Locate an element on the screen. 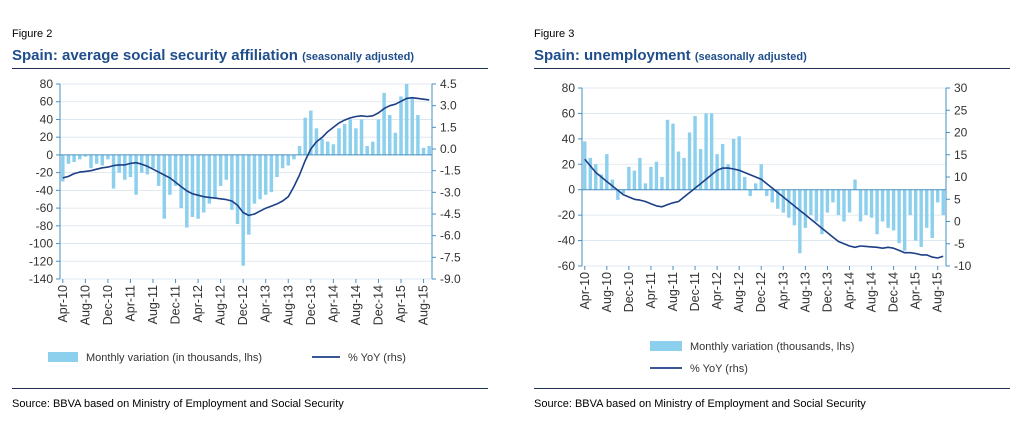 The width and height of the screenshot is (1024, 430). y-left-tick-label: -140 is located at coordinates (41, 279).